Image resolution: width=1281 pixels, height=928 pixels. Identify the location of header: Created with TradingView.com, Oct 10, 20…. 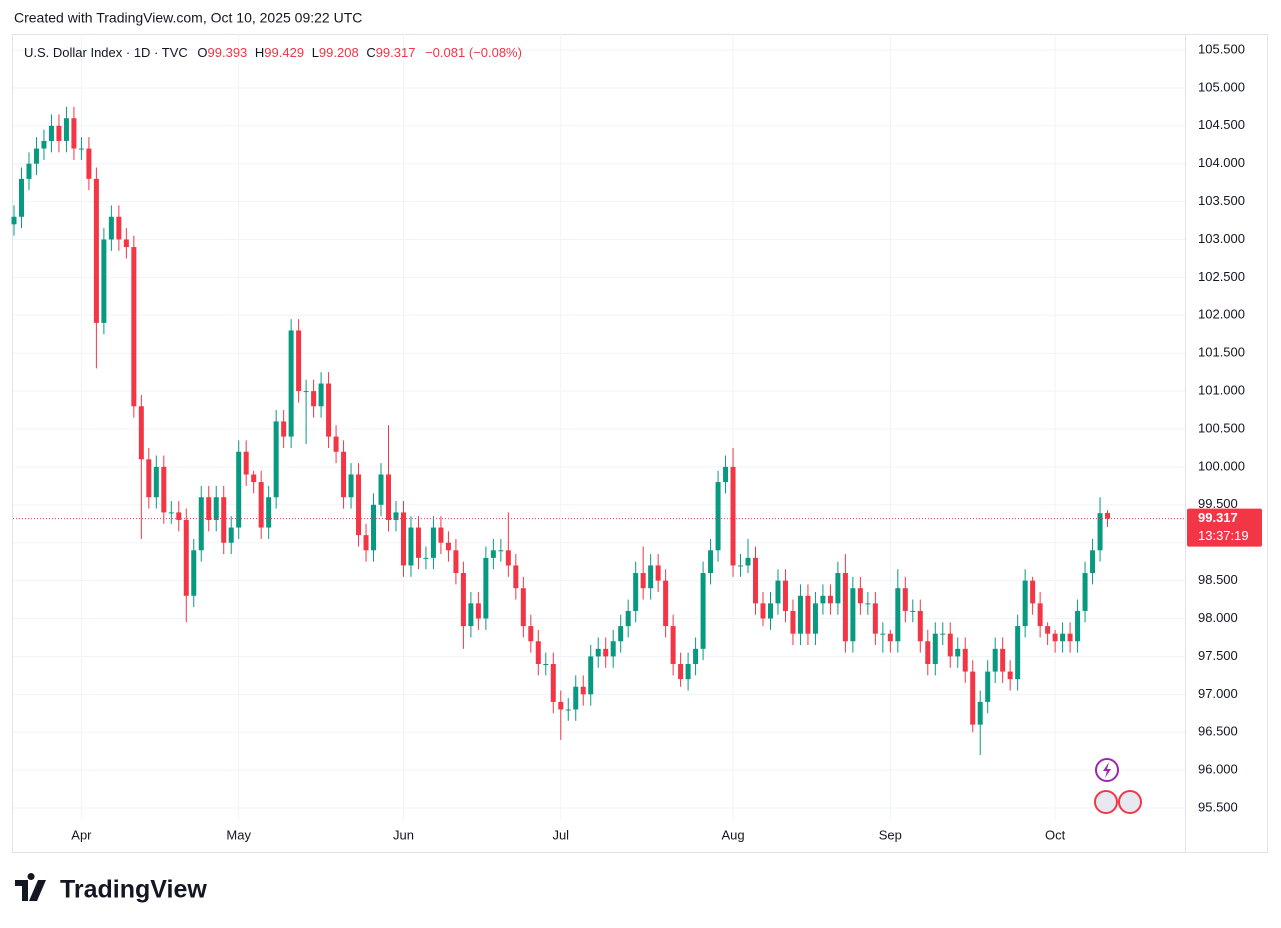
(188, 18).